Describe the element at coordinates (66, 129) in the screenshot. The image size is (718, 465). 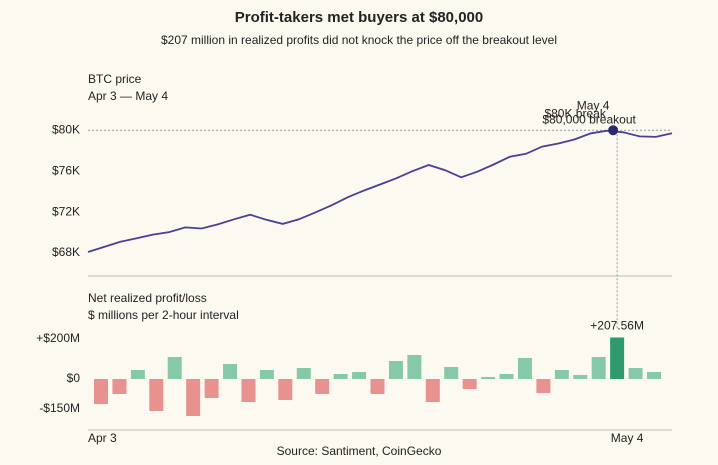
I see `y-tick-label: $80K` at that location.